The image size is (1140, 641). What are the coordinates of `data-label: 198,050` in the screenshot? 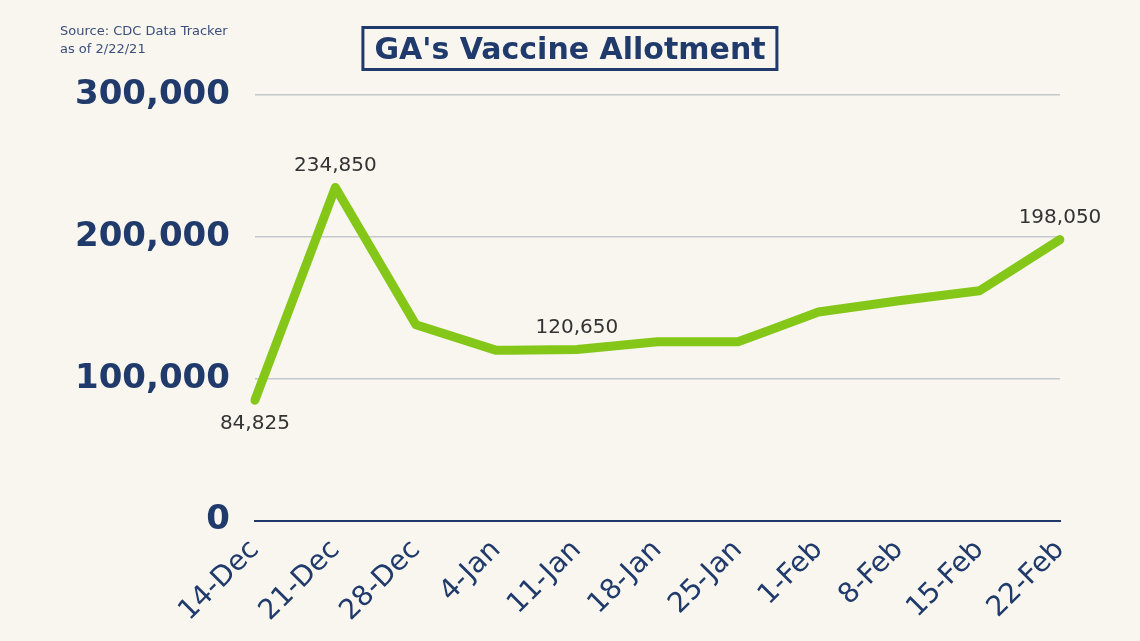 It's located at (1060, 215).